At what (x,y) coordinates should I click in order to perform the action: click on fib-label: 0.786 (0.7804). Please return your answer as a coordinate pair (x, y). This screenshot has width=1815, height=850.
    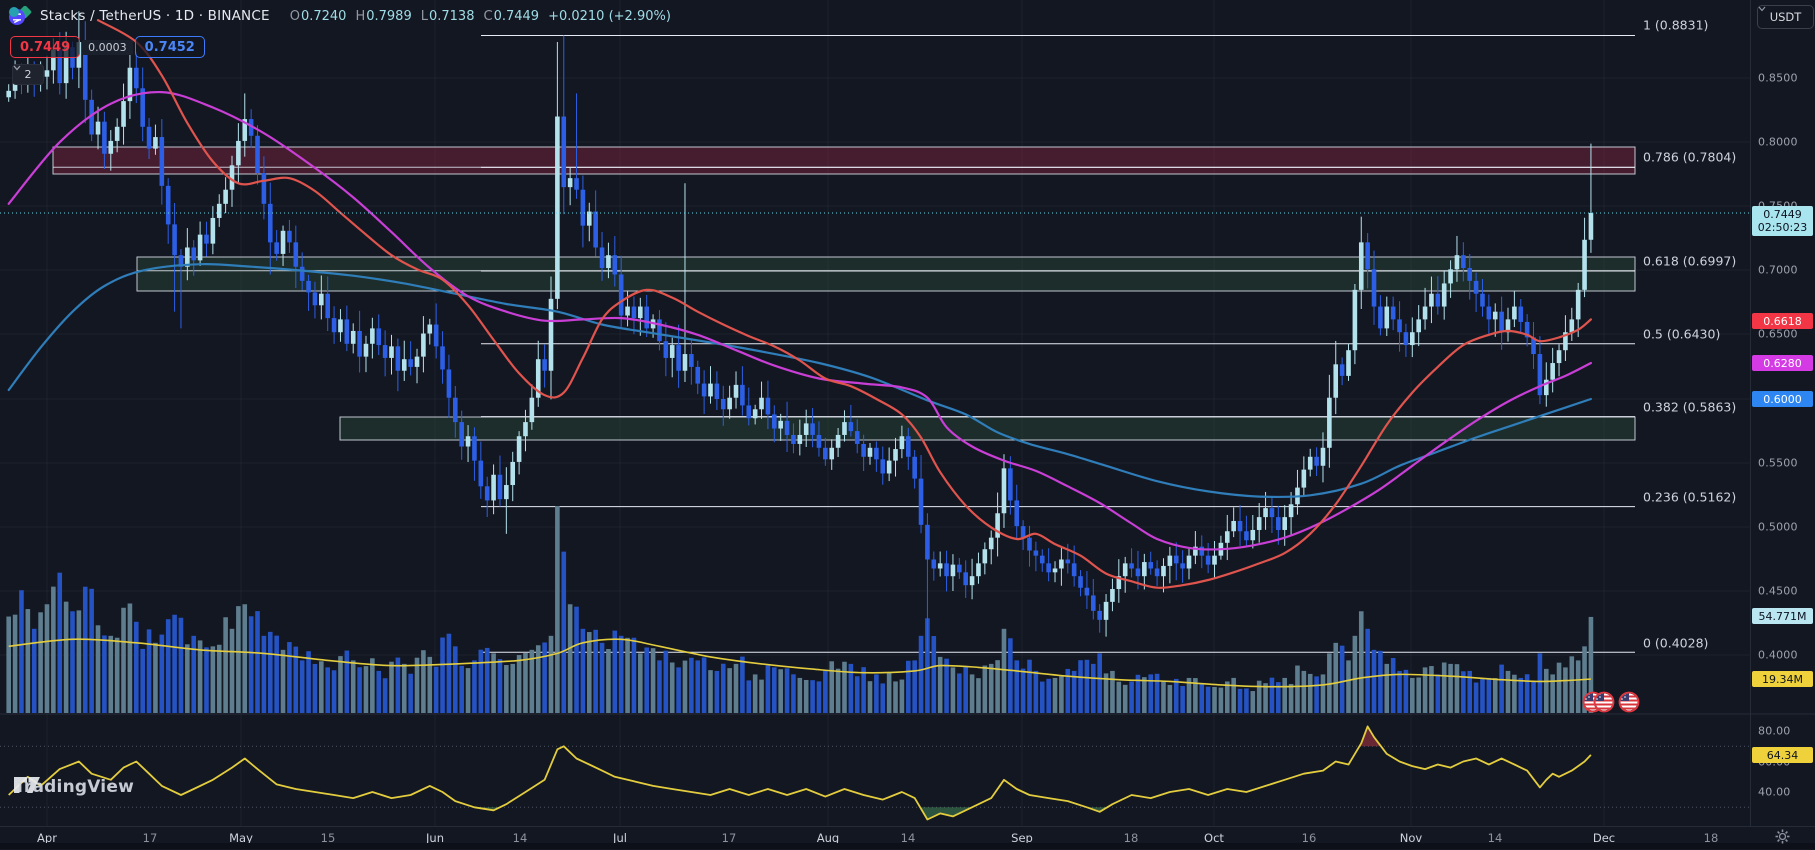
    Looking at the image, I should click on (1690, 157).